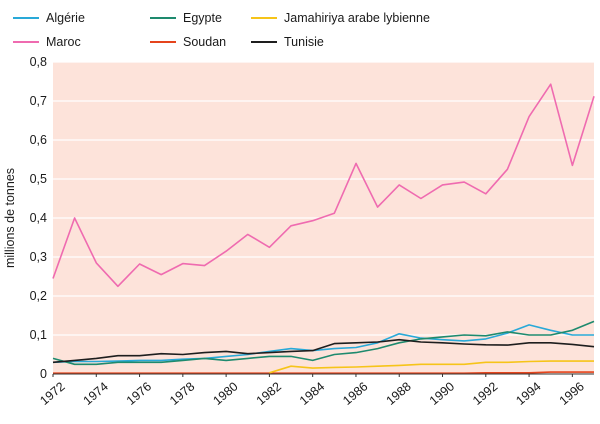  What do you see at coordinates (304, 42) in the screenshot?
I see `legend-label: Tunisie` at bounding box center [304, 42].